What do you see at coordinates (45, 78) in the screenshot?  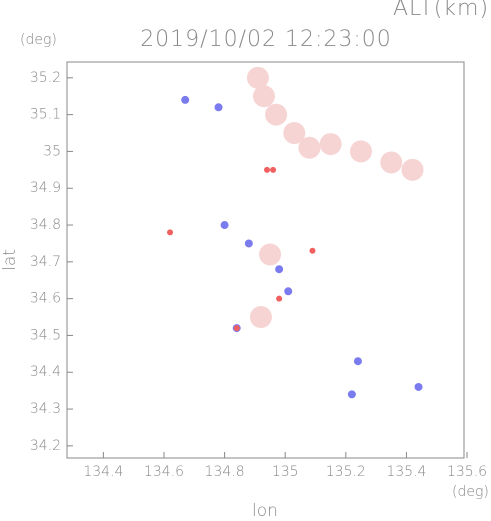 I see `y-tick-label: 35.2` at bounding box center [45, 78].